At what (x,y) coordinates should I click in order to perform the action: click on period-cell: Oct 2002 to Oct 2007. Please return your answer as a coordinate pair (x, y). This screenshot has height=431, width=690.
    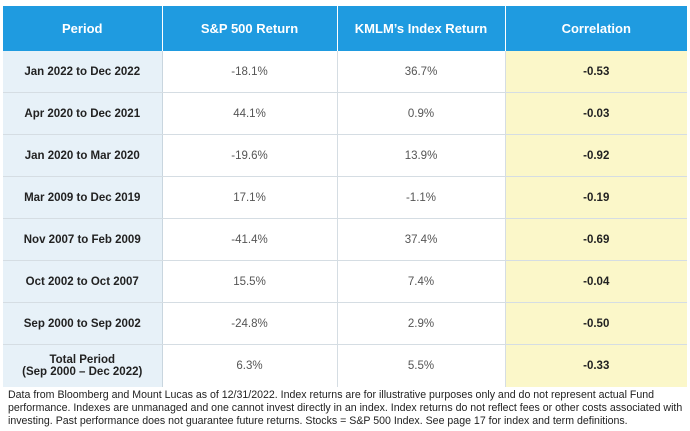
    Looking at the image, I should click on (83, 281).